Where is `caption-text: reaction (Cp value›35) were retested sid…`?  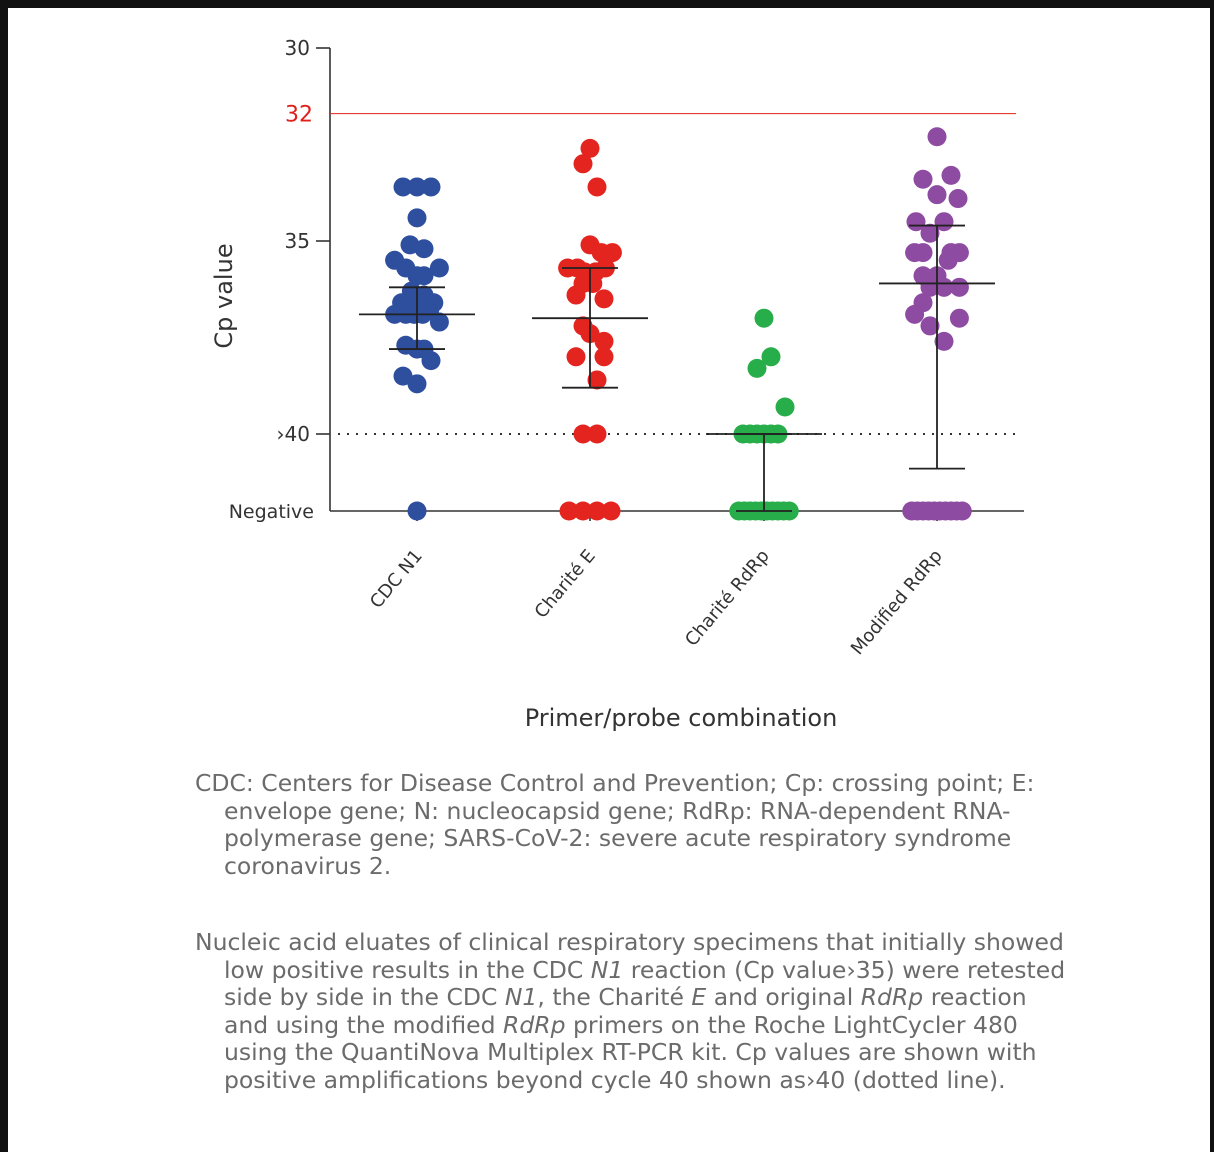 caption-text: reaction (Cp value›35) were retested sid… is located at coordinates (645, 983).